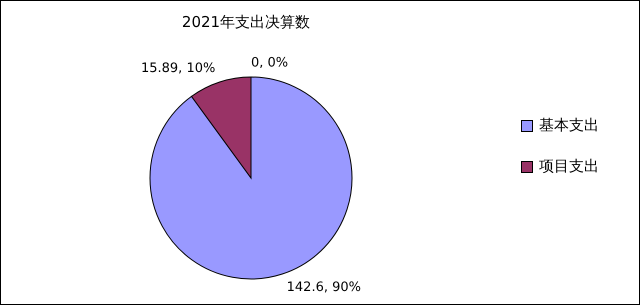 This screenshot has height=305, width=640. What do you see at coordinates (569, 125) in the screenshot?
I see `legend-label: 基本支出` at bounding box center [569, 125].